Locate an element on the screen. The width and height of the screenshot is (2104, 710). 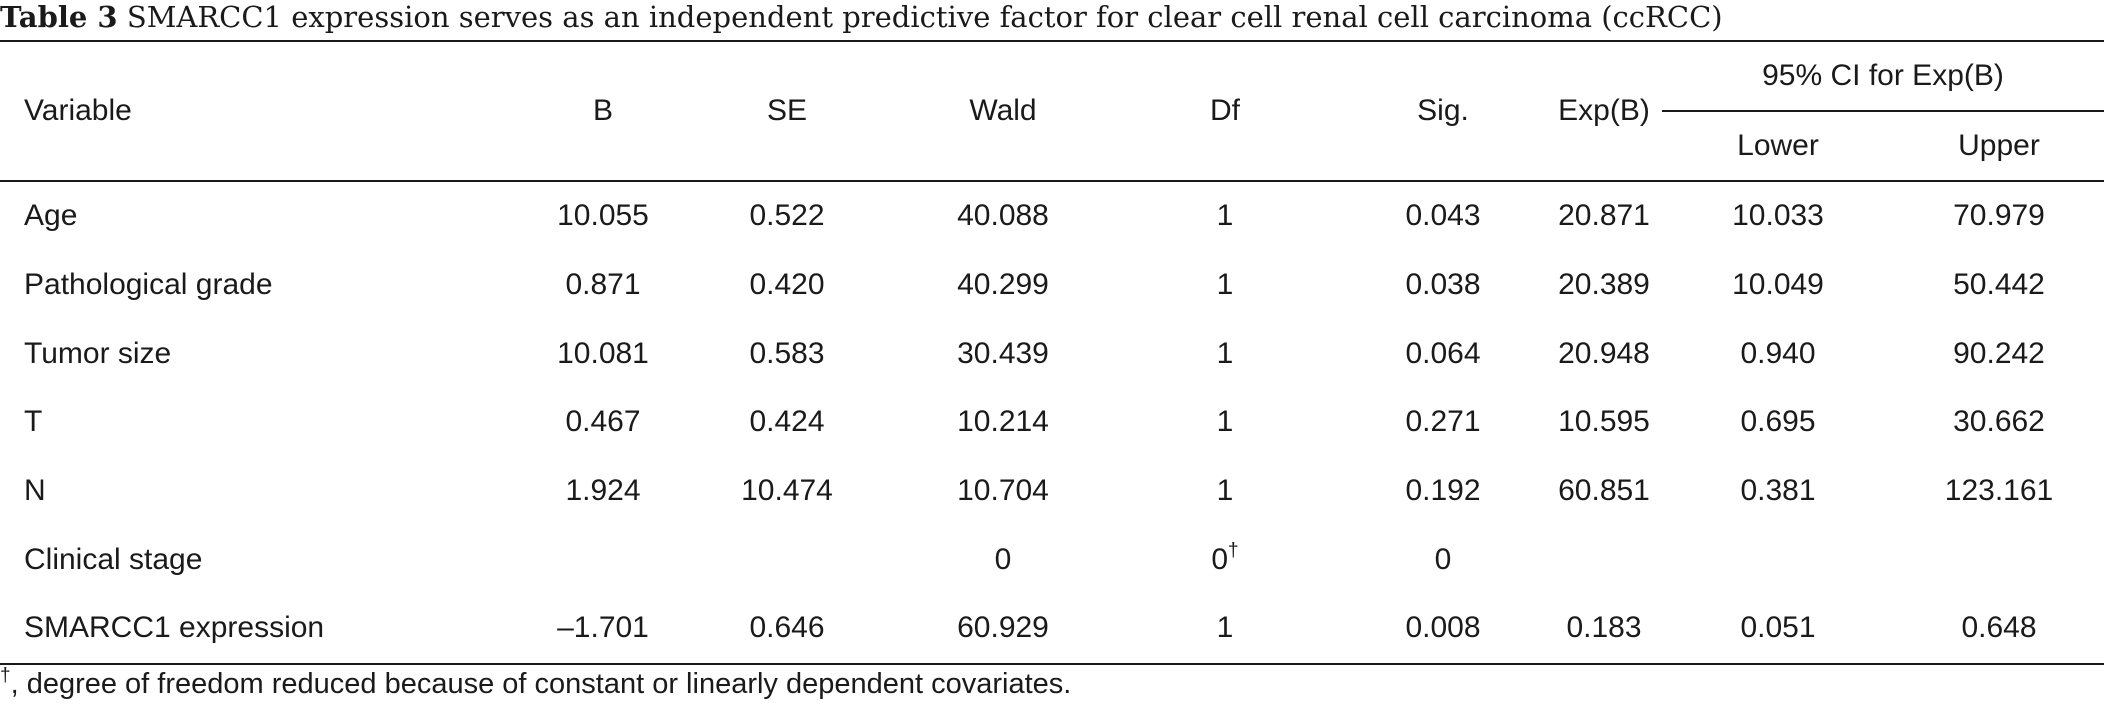
cell-expb: 0.183 is located at coordinates (1604, 629).